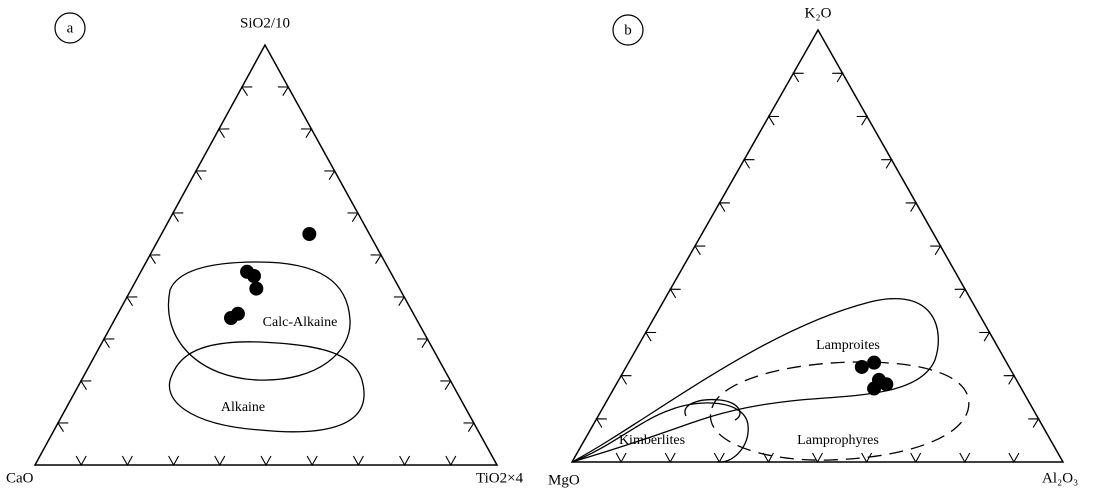 This screenshot has height=492, width=1095. I want to click on region-label: Kimberlites, so click(652, 440).